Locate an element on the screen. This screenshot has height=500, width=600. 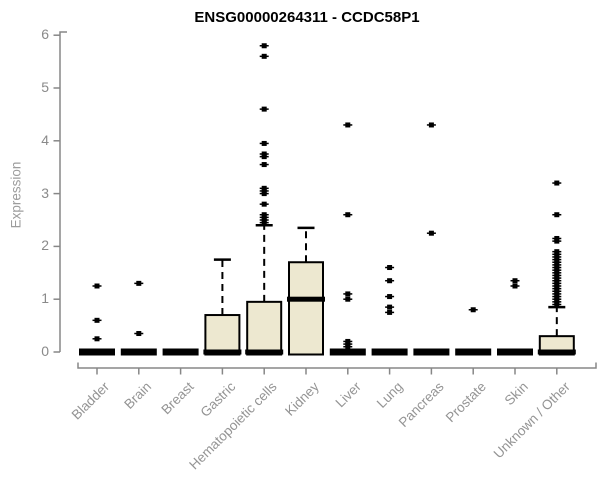
y-tick-label: 3 is located at coordinates (45, 192).